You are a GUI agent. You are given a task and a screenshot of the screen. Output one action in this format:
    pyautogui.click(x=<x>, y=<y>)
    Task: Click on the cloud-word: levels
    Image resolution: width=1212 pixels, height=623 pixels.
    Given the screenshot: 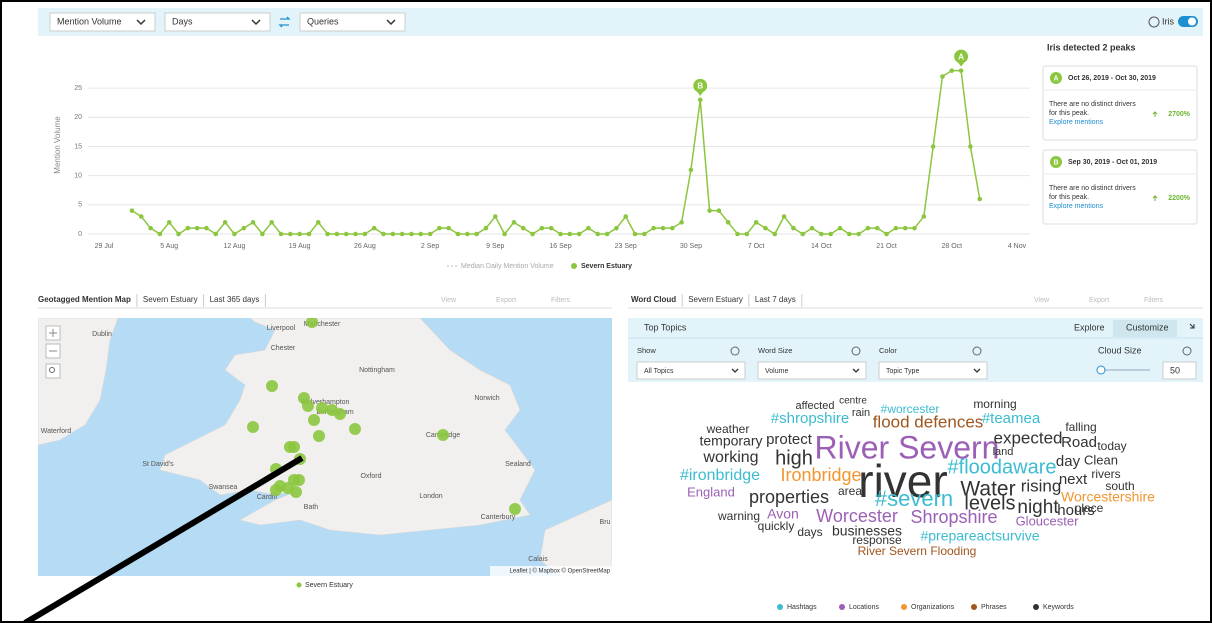 What is the action you would take?
    pyautogui.click(x=989, y=503)
    